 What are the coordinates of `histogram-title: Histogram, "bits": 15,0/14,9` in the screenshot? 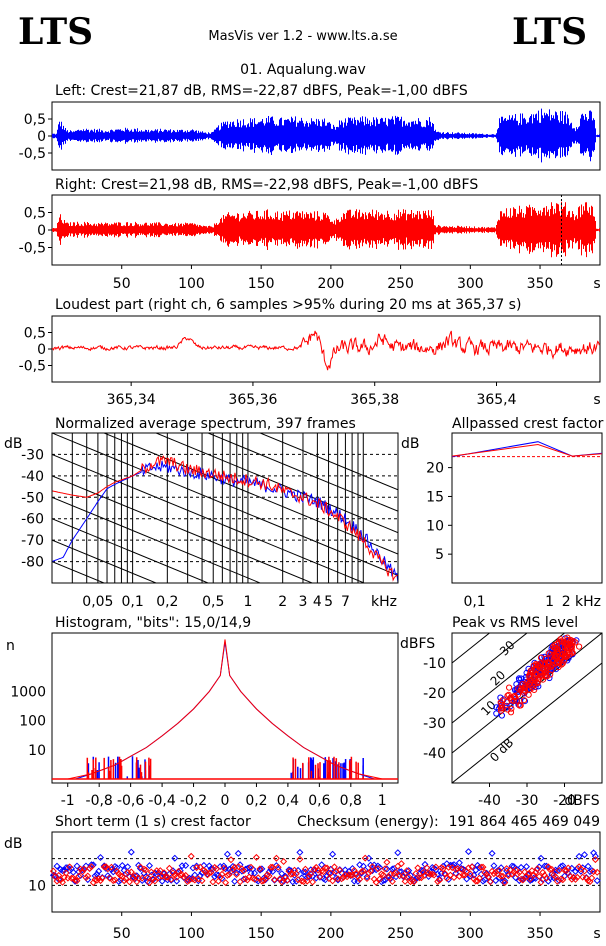 It's located at (153, 623).